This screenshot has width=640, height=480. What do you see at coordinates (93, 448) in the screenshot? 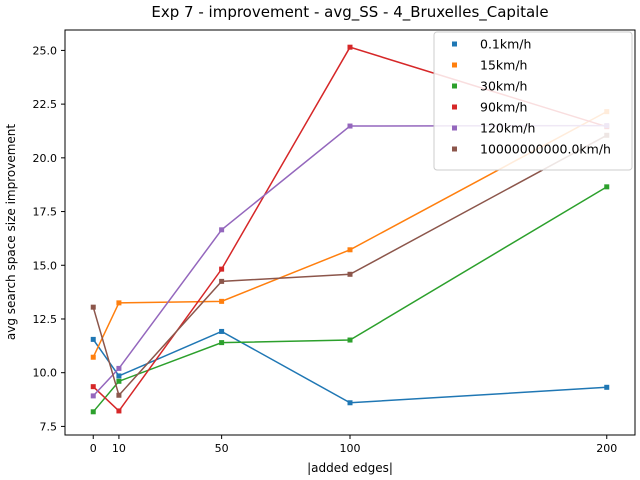
I see `x-tick-label: 0` at bounding box center [93, 448].